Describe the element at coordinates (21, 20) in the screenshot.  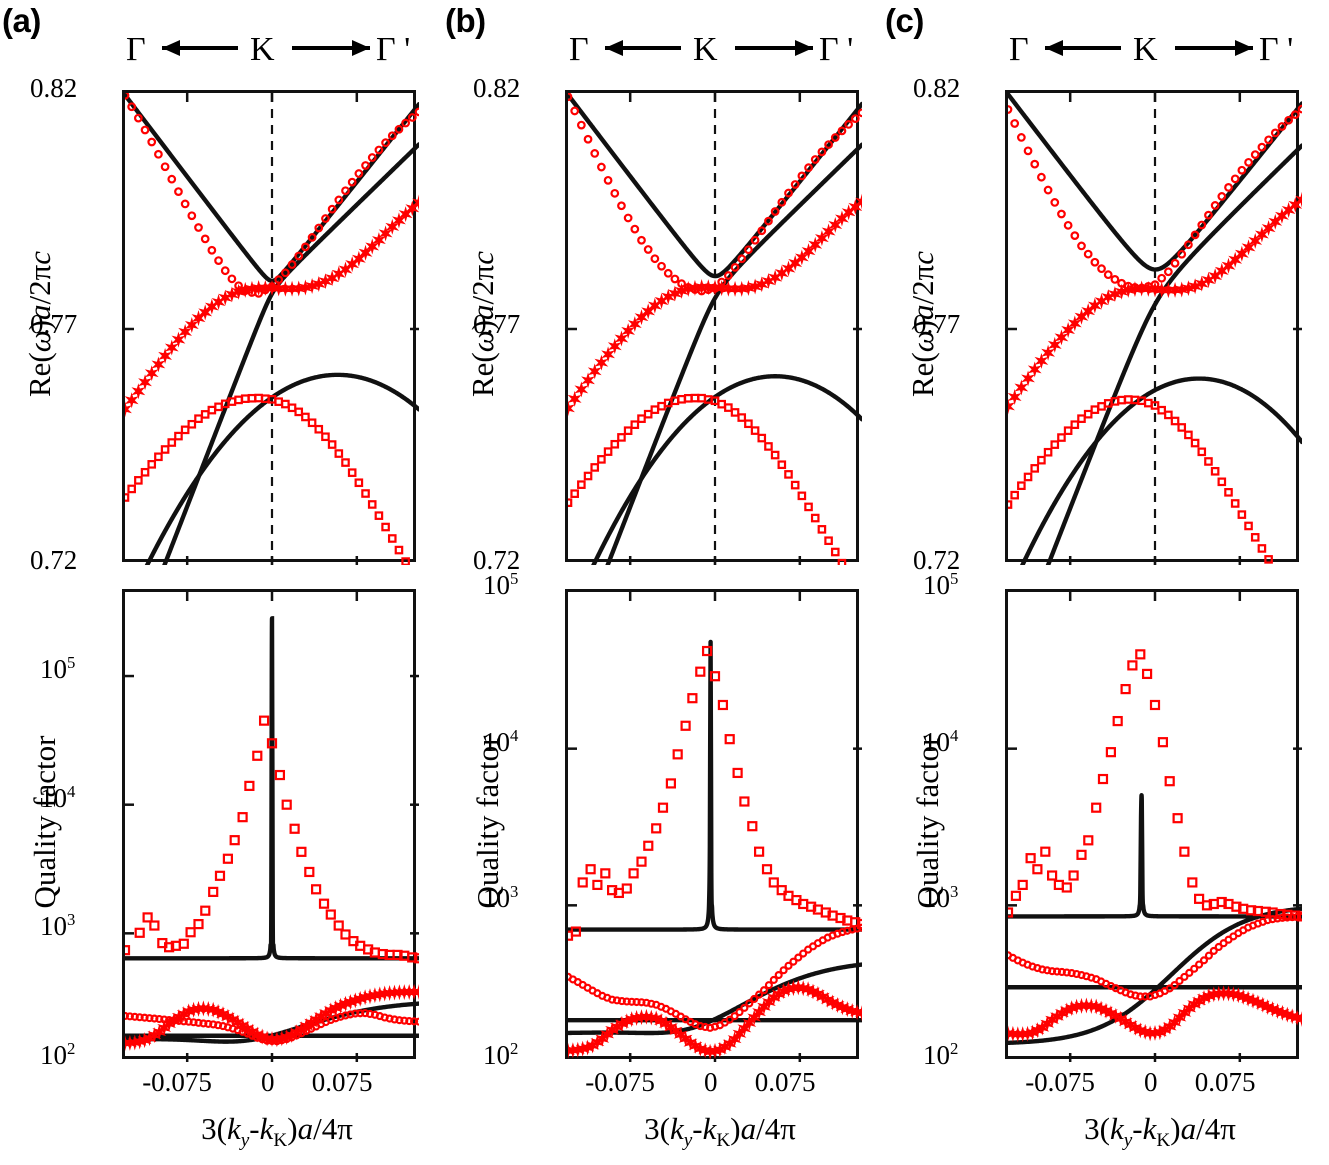
I see `panel-label: (a)` at that location.